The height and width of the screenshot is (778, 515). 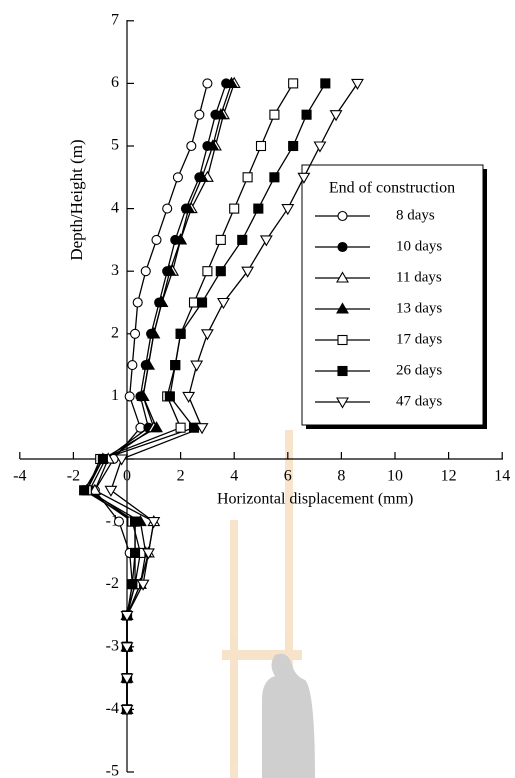 What do you see at coordinates (502, 476) in the screenshot?
I see `x-tick-label: 14` at bounding box center [502, 476].